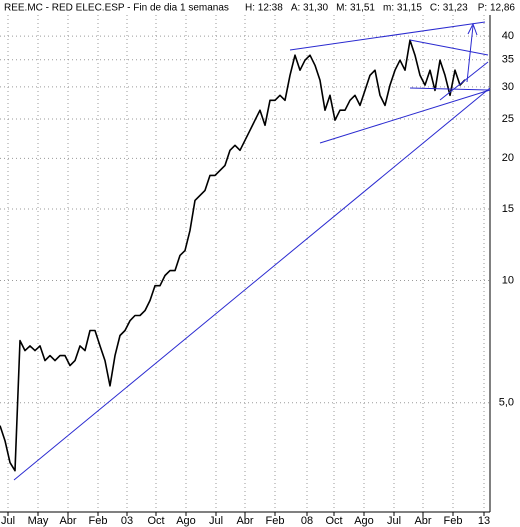 The height and width of the screenshot is (527, 520). What do you see at coordinates (508, 87) in the screenshot?
I see `y-tick-label: 30` at bounding box center [508, 87].